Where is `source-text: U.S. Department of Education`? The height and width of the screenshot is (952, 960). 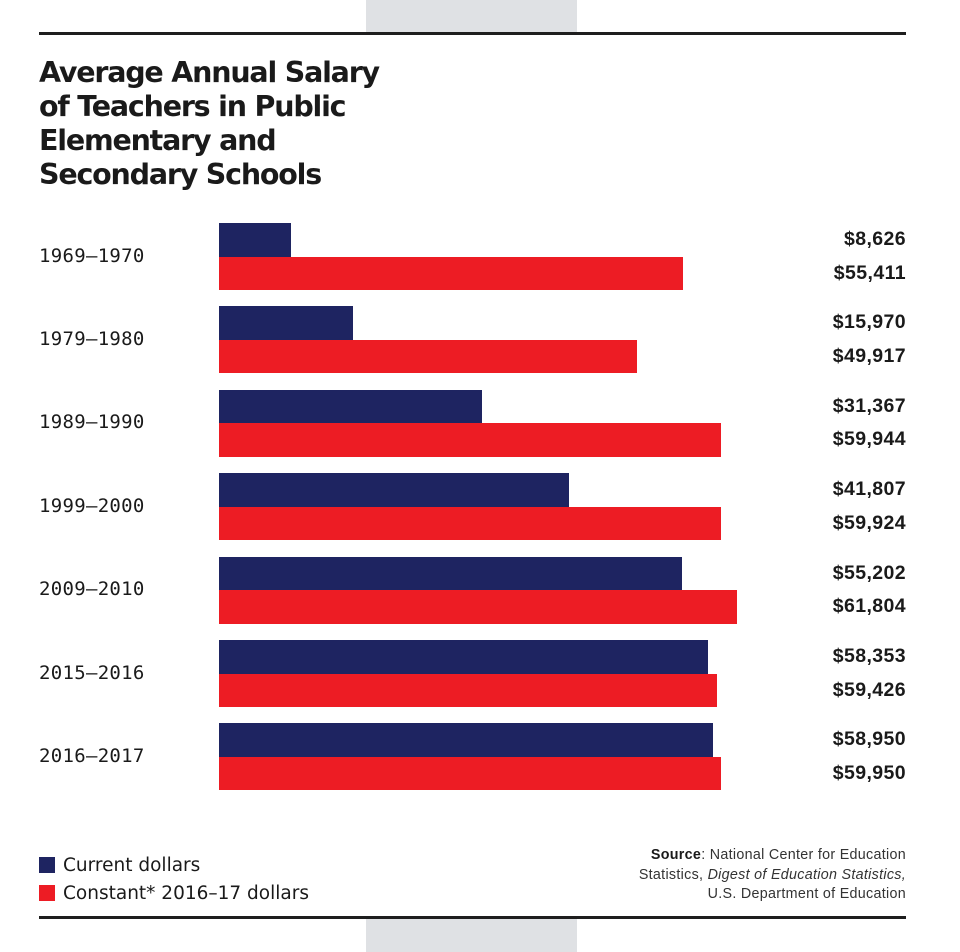 source-text: U.S. Department of Education is located at coordinates (806, 894).